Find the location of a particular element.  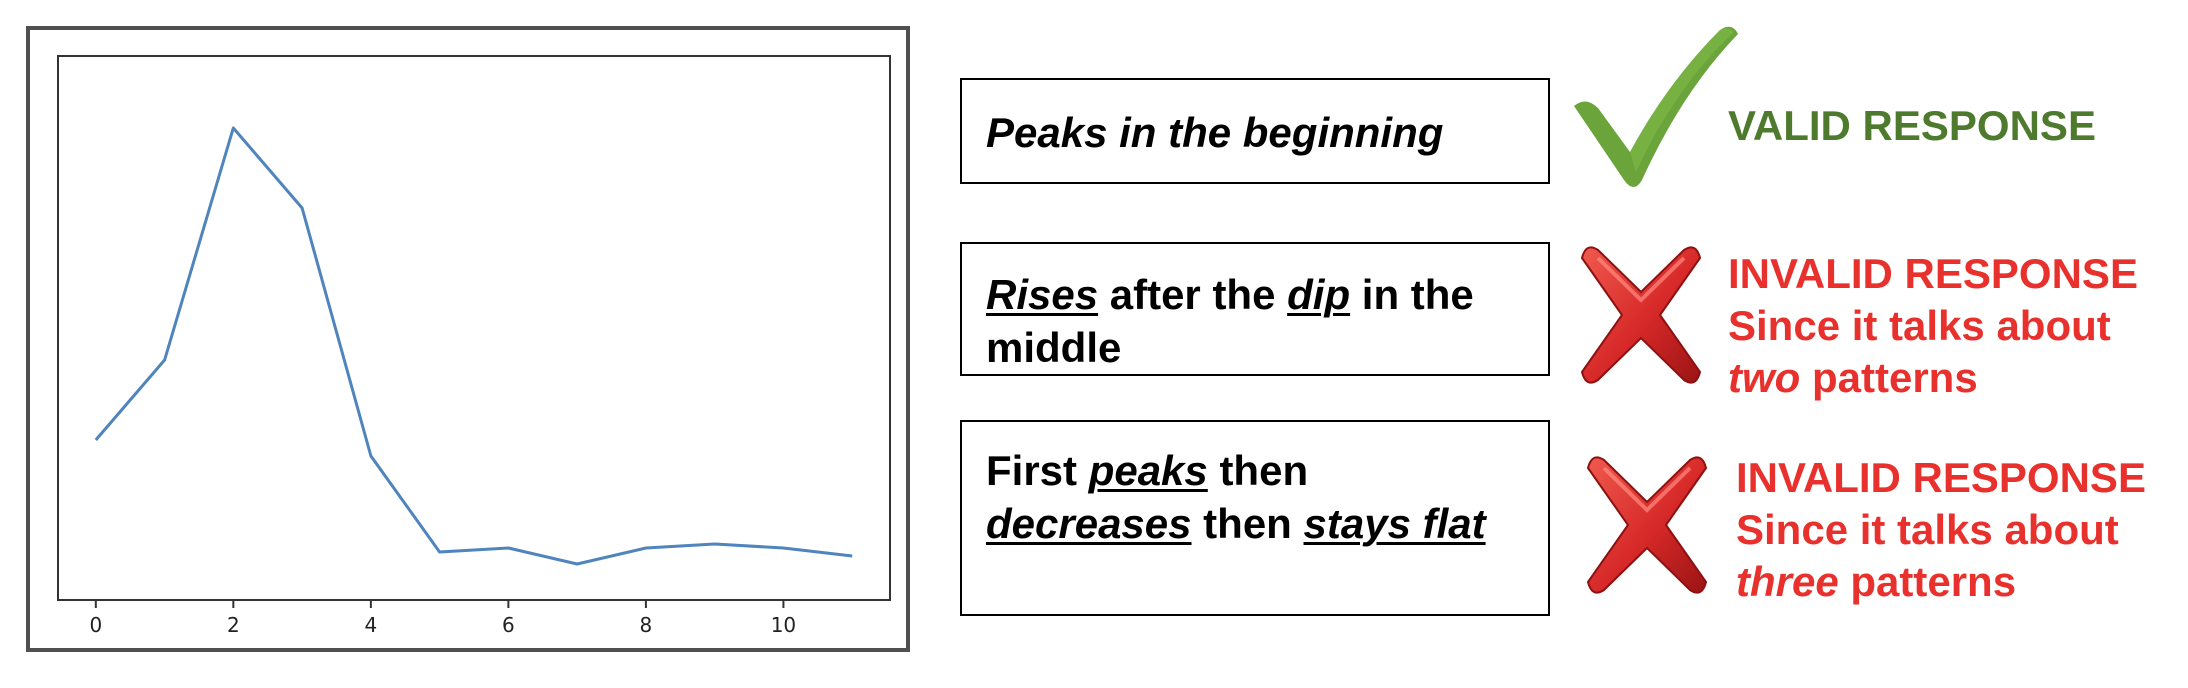

response-text-segment: Peaks in the beginning is located at coordinates (1215, 132).